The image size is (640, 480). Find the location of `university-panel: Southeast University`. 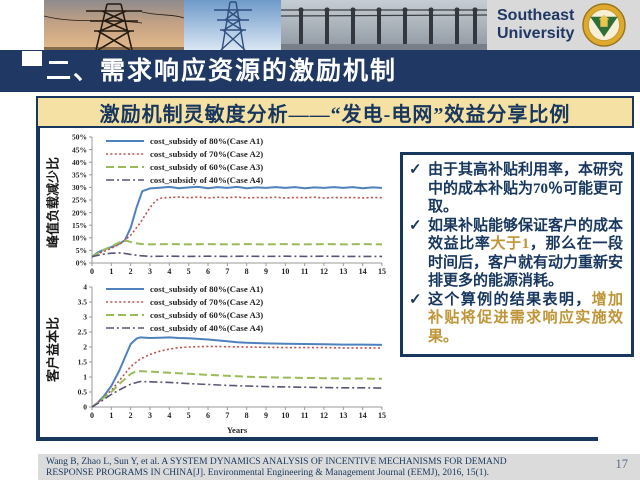

university-panel: Southeast University is located at coordinates (563, 25).